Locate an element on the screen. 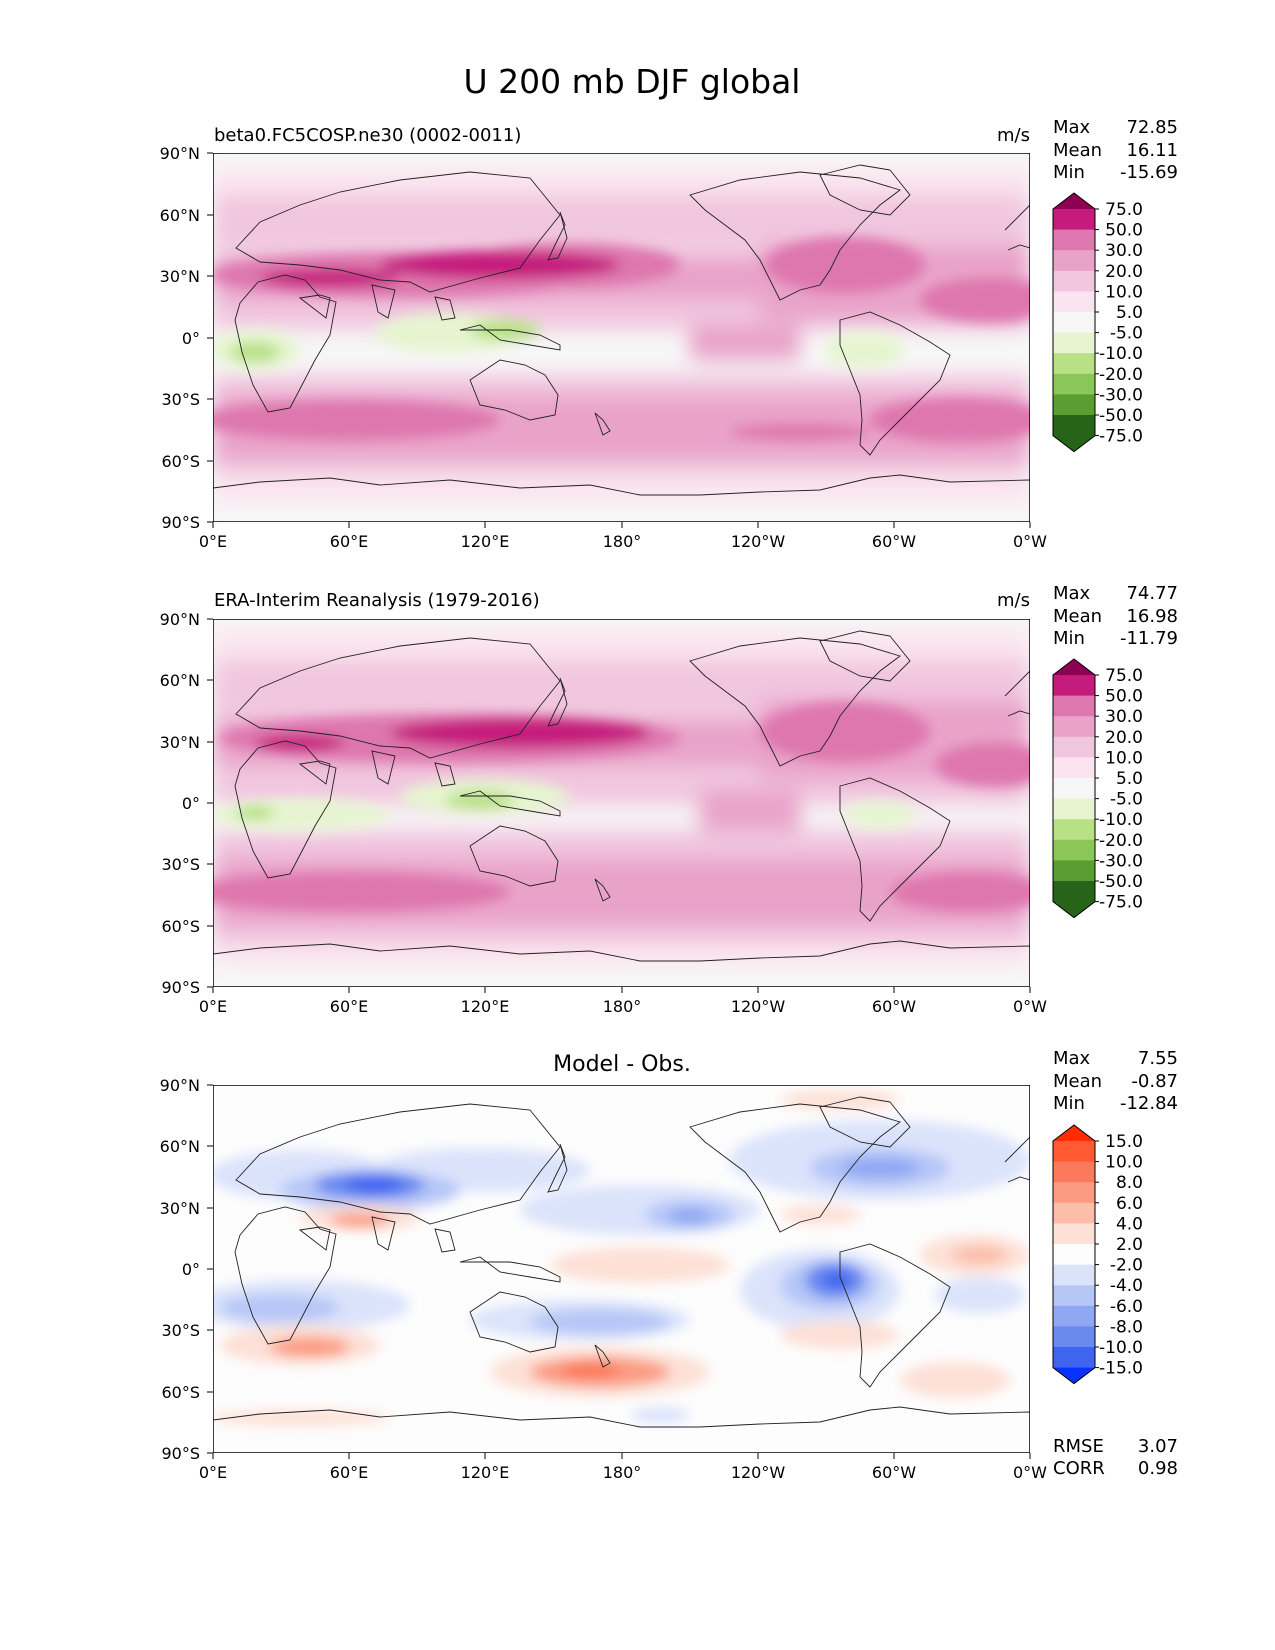 This screenshot has height=1650, width=1275. colorbar-label: -5.0 is located at coordinates (1126, 334).